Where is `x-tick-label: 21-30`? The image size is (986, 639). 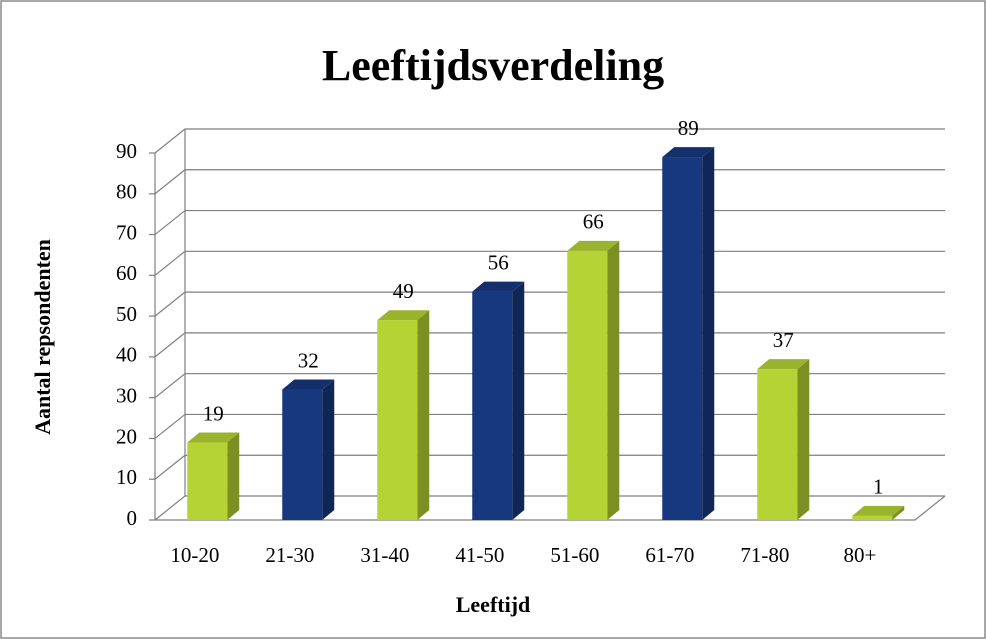
x-tick-label: 21-30 is located at coordinates (289, 555).